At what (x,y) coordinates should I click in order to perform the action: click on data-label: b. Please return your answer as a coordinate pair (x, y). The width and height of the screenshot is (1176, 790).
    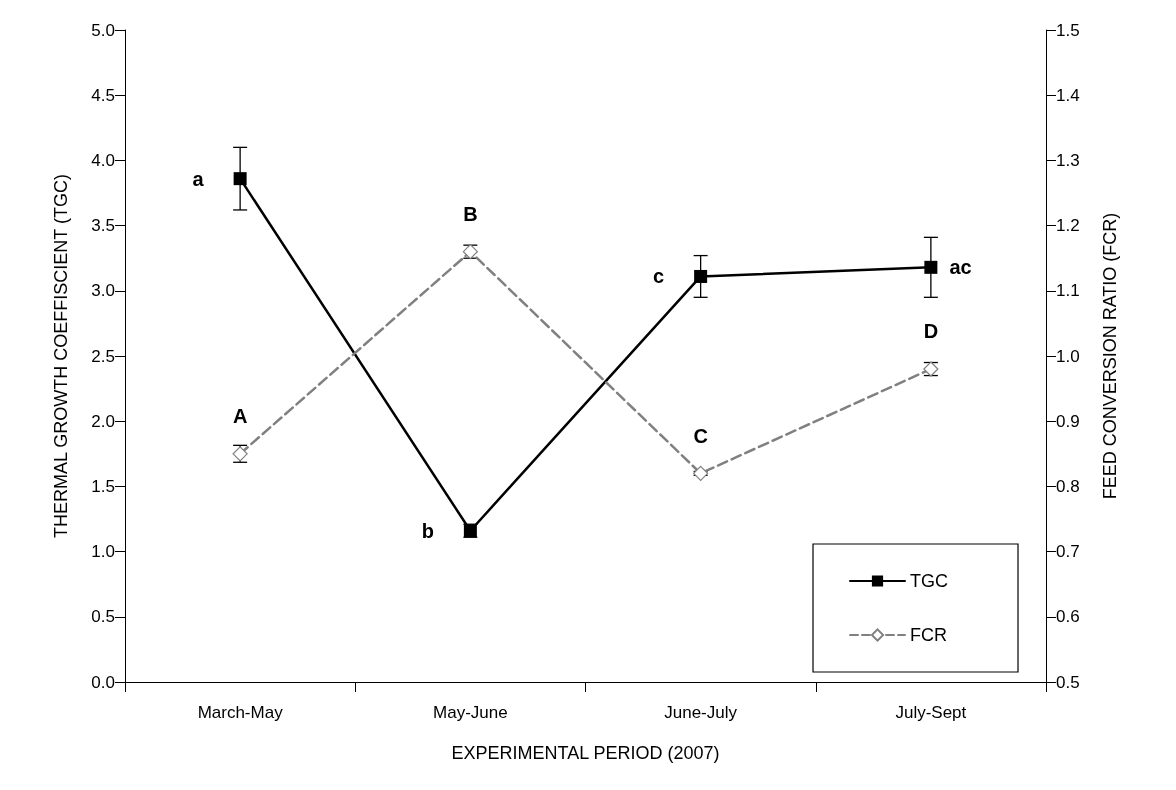
    Looking at the image, I should click on (427, 530).